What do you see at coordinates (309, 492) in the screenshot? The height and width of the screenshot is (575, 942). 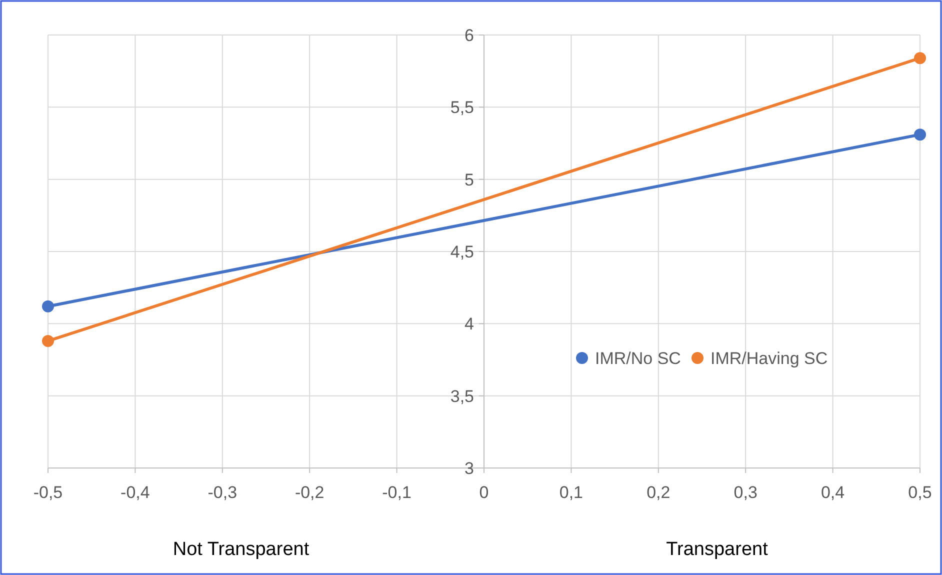 I see `x-tick-label: -0,2` at bounding box center [309, 492].